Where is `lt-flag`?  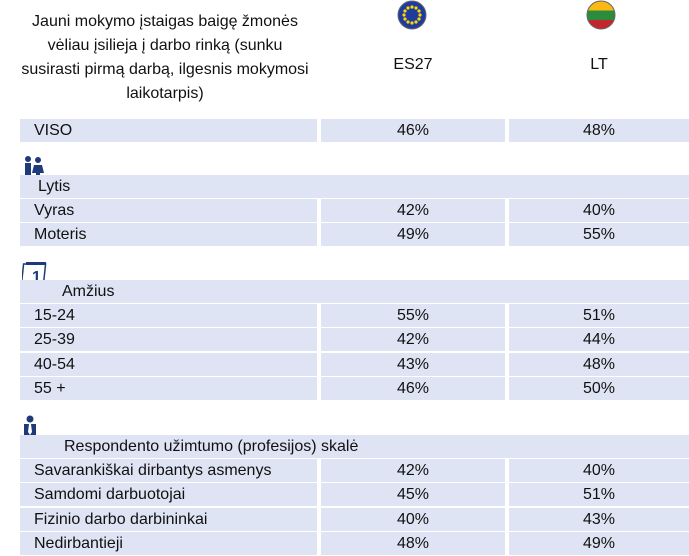
lt-flag is located at coordinates (601, 15).